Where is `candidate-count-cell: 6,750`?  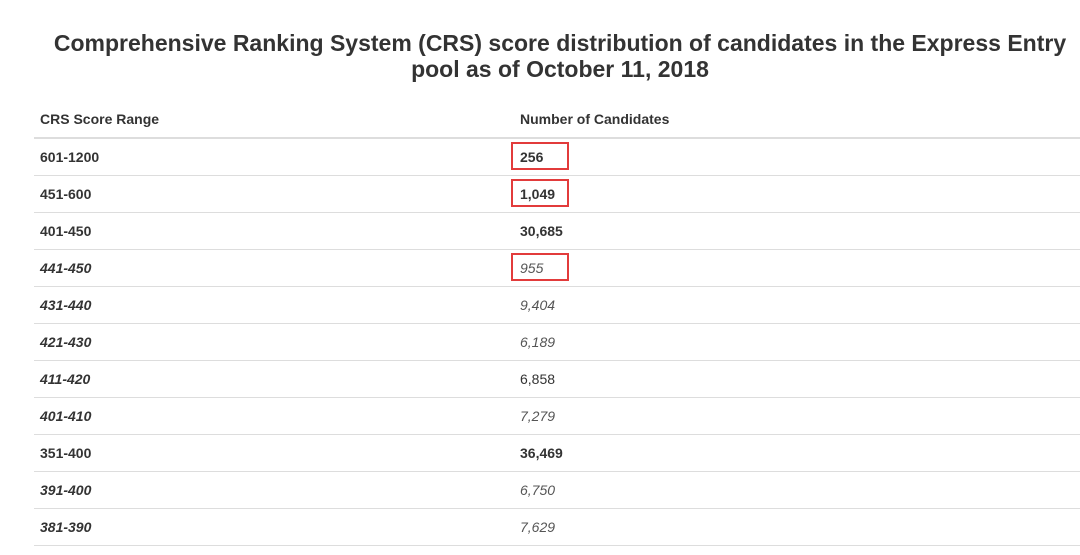 candidate-count-cell: 6,750 is located at coordinates (797, 490).